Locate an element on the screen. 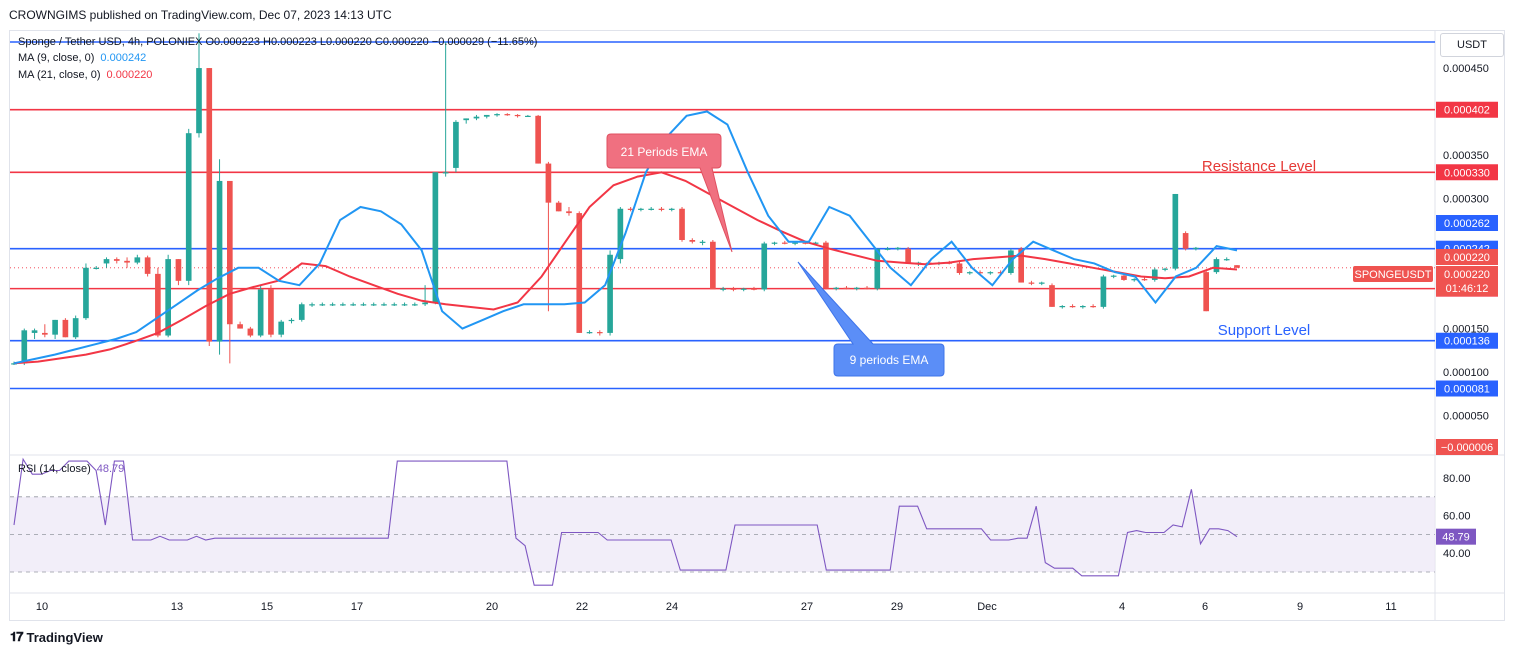 This screenshot has width=1515, height=655. price-tick-label: 0.000450 is located at coordinates (1466, 69).